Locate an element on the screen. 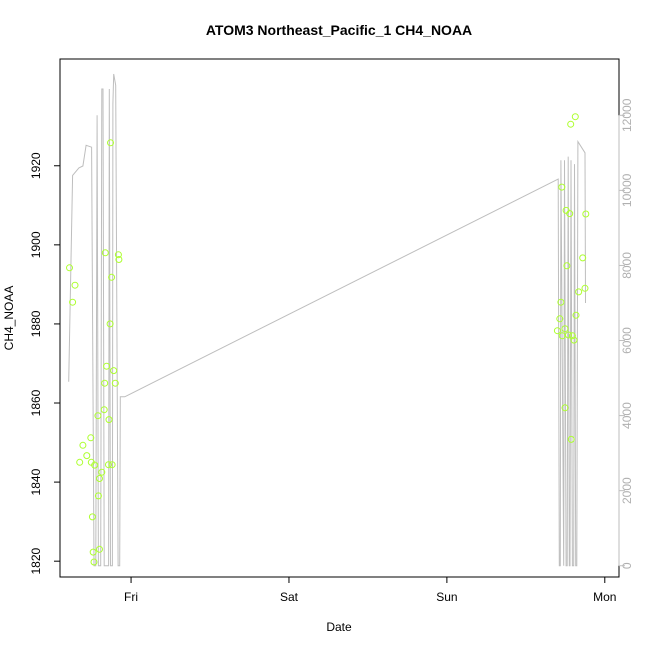 The width and height of the screenshot is (650, 650). y-tick-label: 1820 is located at coordinates (36, 561).